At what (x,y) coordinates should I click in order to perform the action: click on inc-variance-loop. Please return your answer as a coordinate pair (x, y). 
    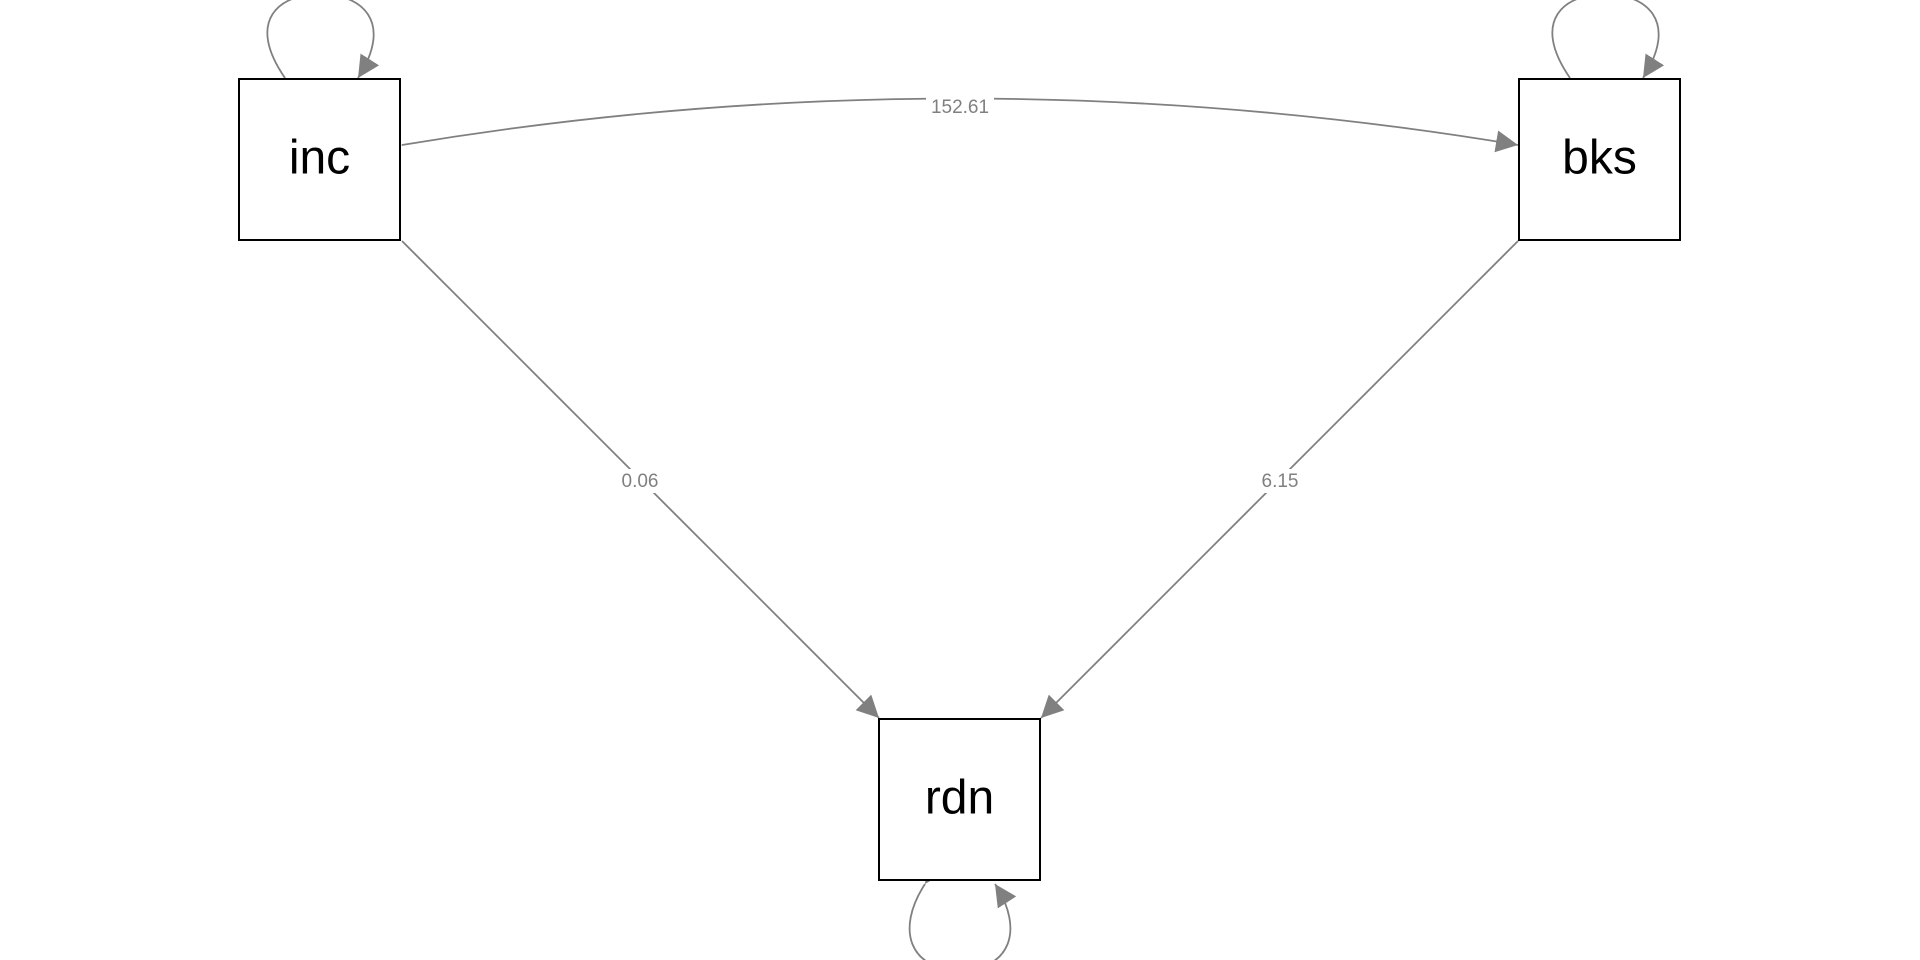
    Looking at the image, I should click on (323, 51).